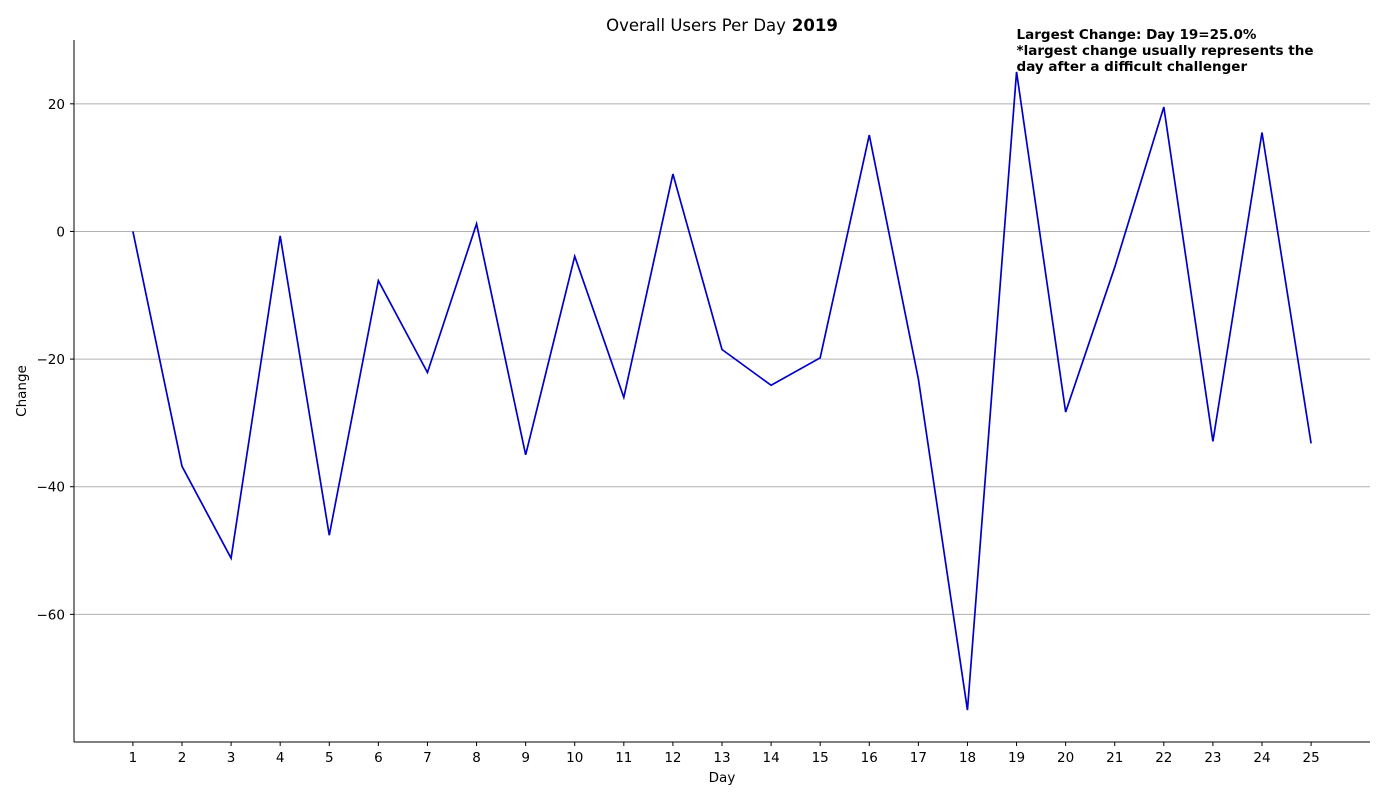 The image size is (1400, 800). I want to click on y-axis-label: Change, so click(22, 391).